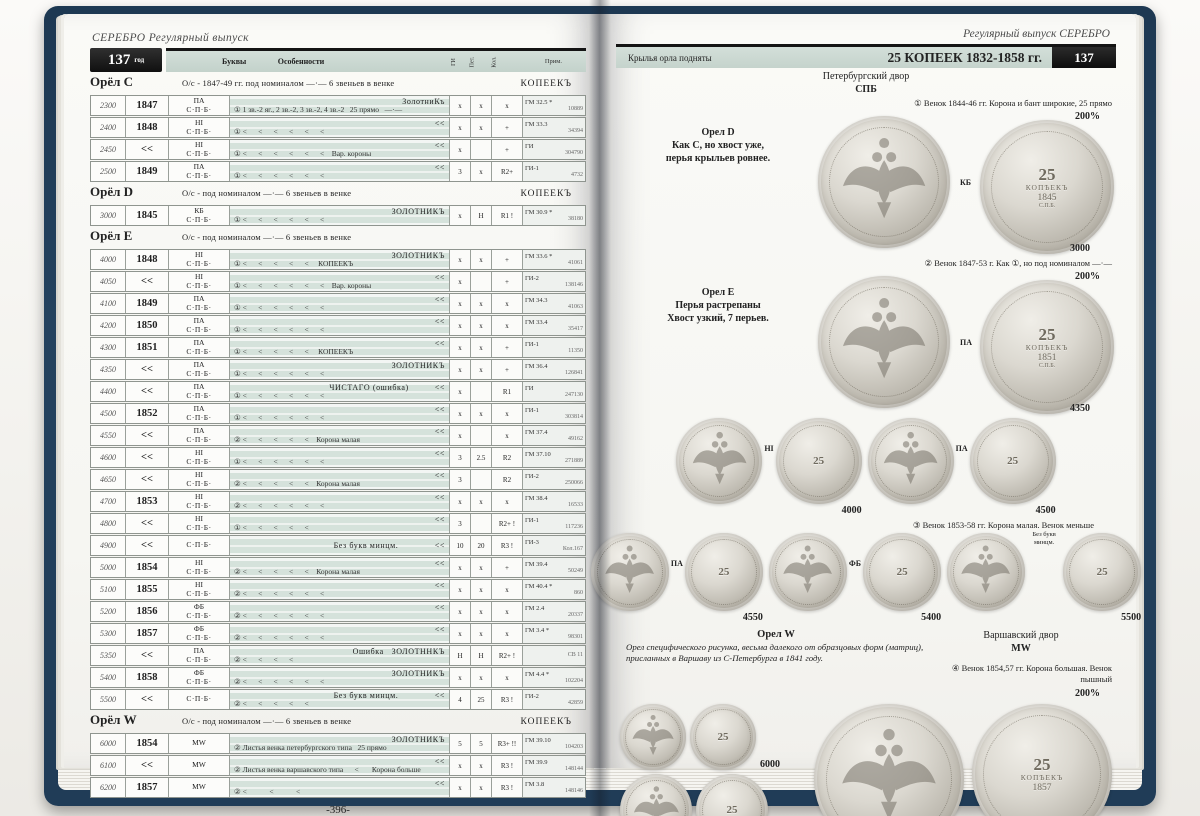 This screenshot has width=1200, height=816. Describe the element at coordinates (108, 215) in the screenshot. I see `price-cell: 3000` at that location.